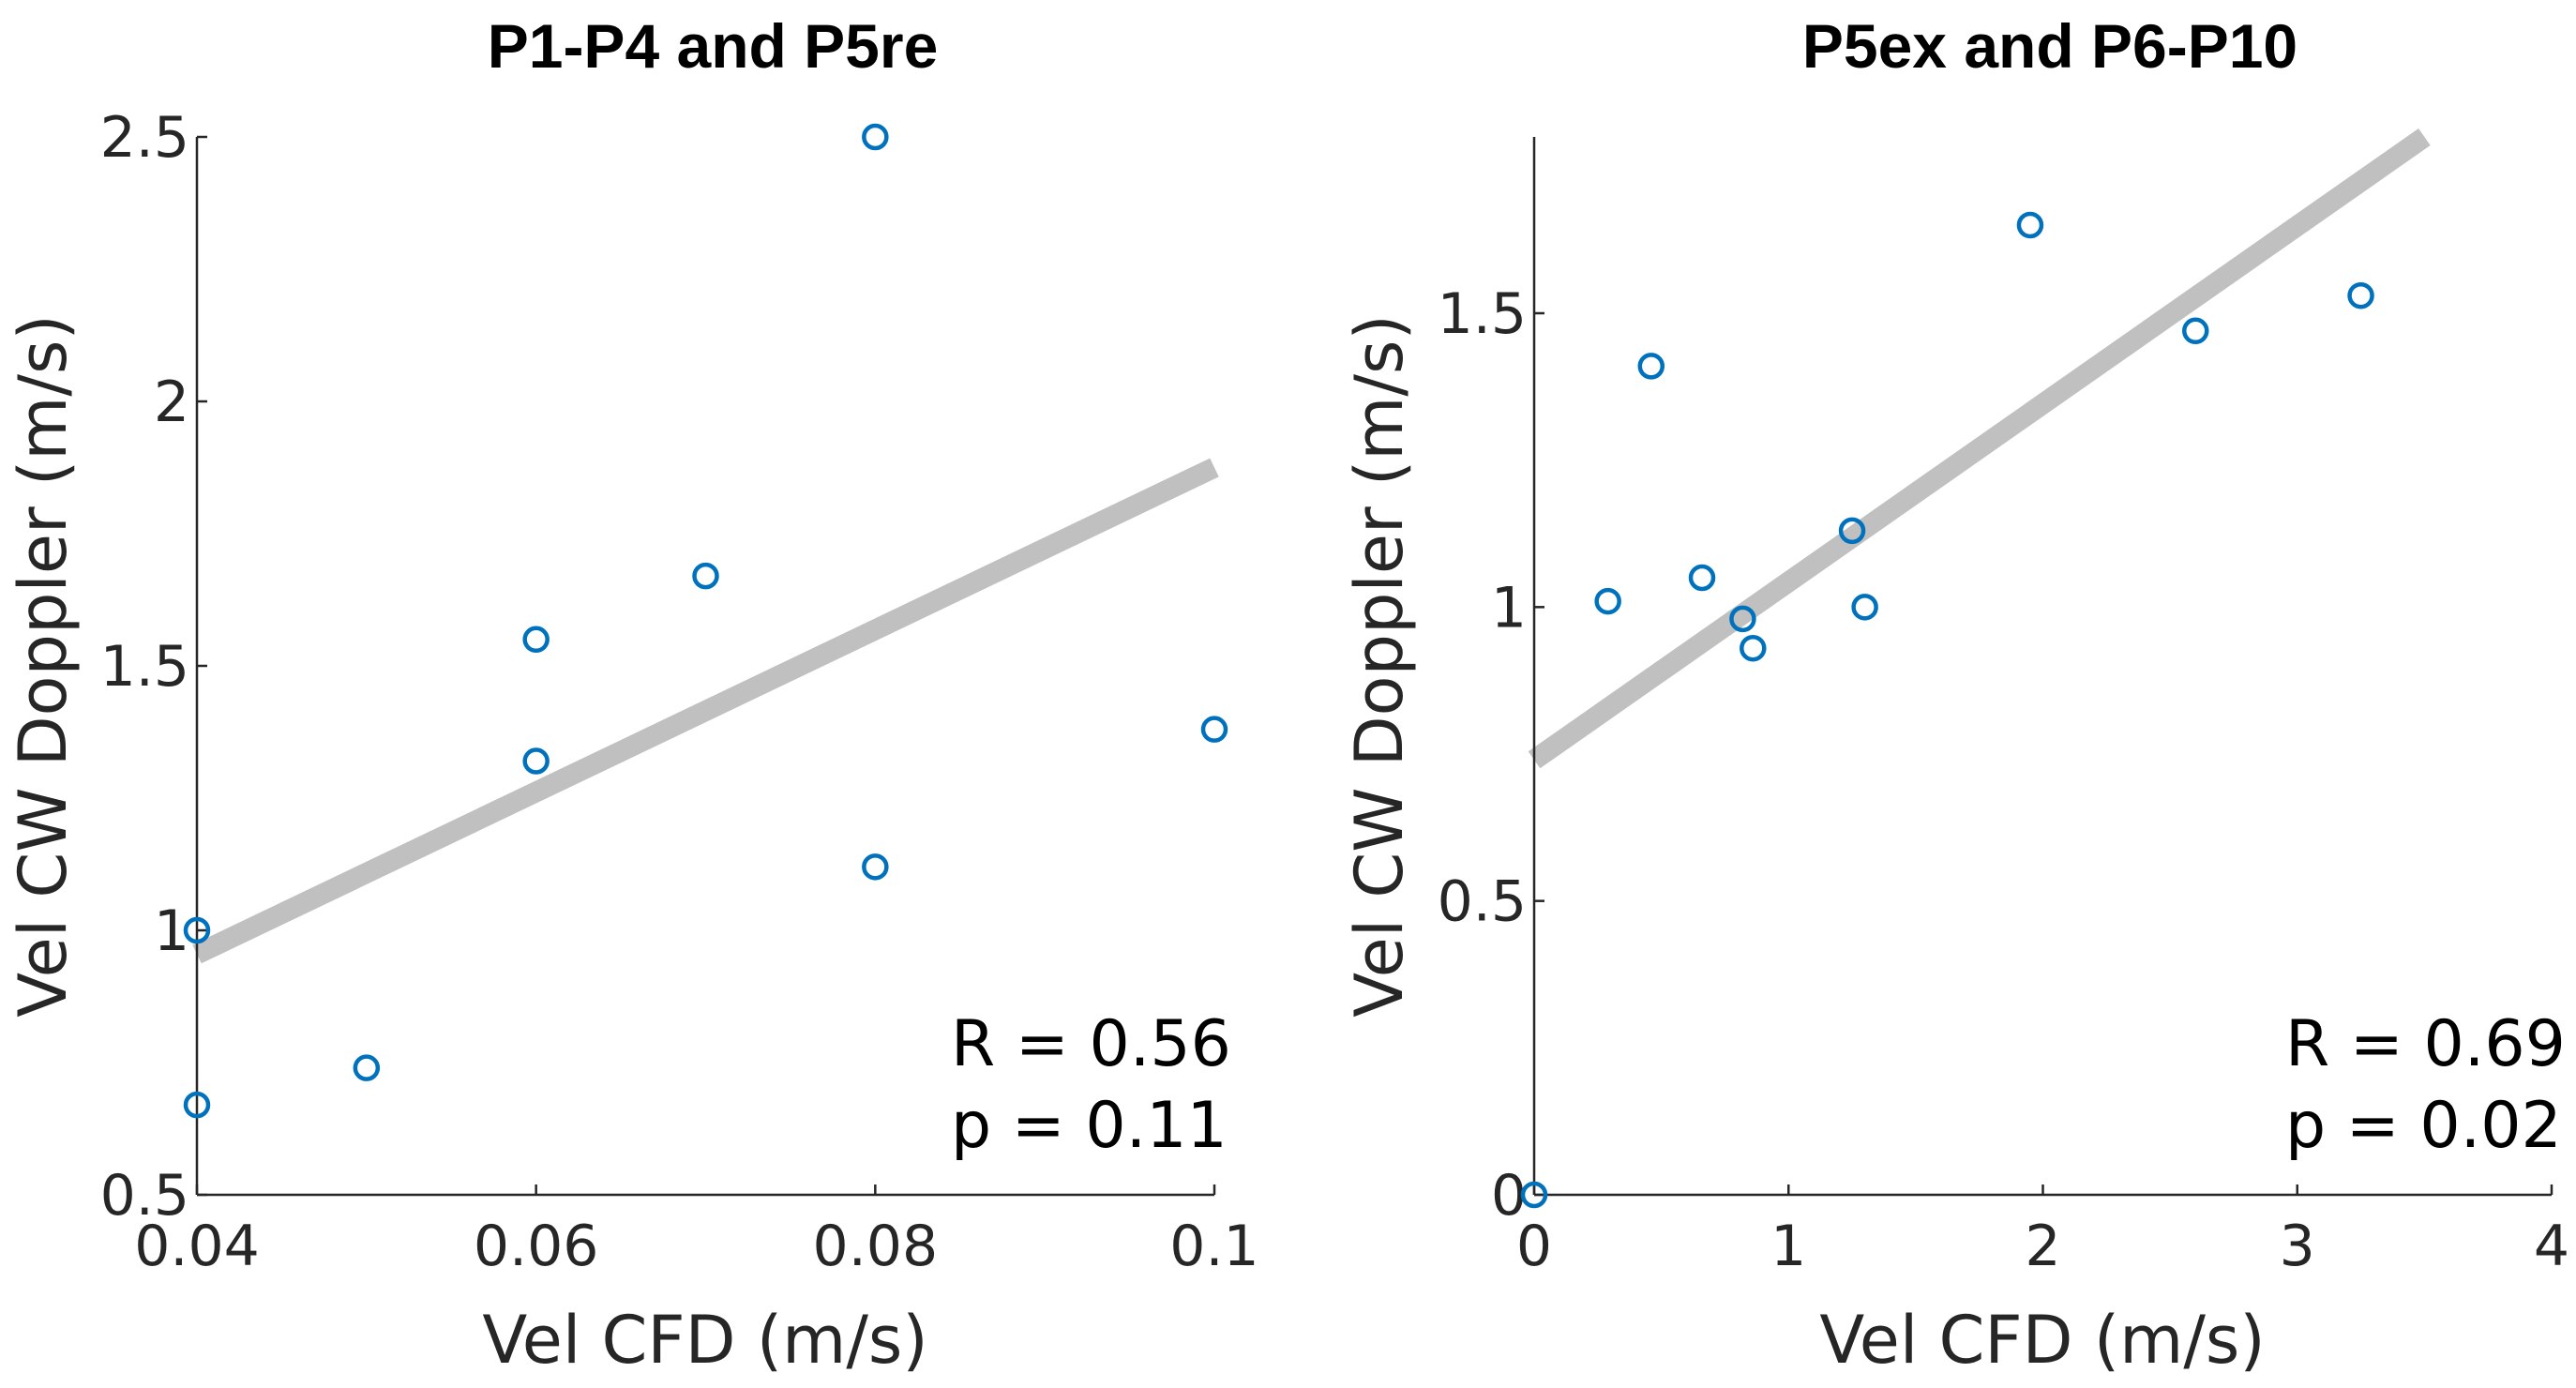 This screenshot has width=2576, height=1388. I want to click on right-y-axis-label: Vel CW Doppler (m/s), so click(1379, 666).